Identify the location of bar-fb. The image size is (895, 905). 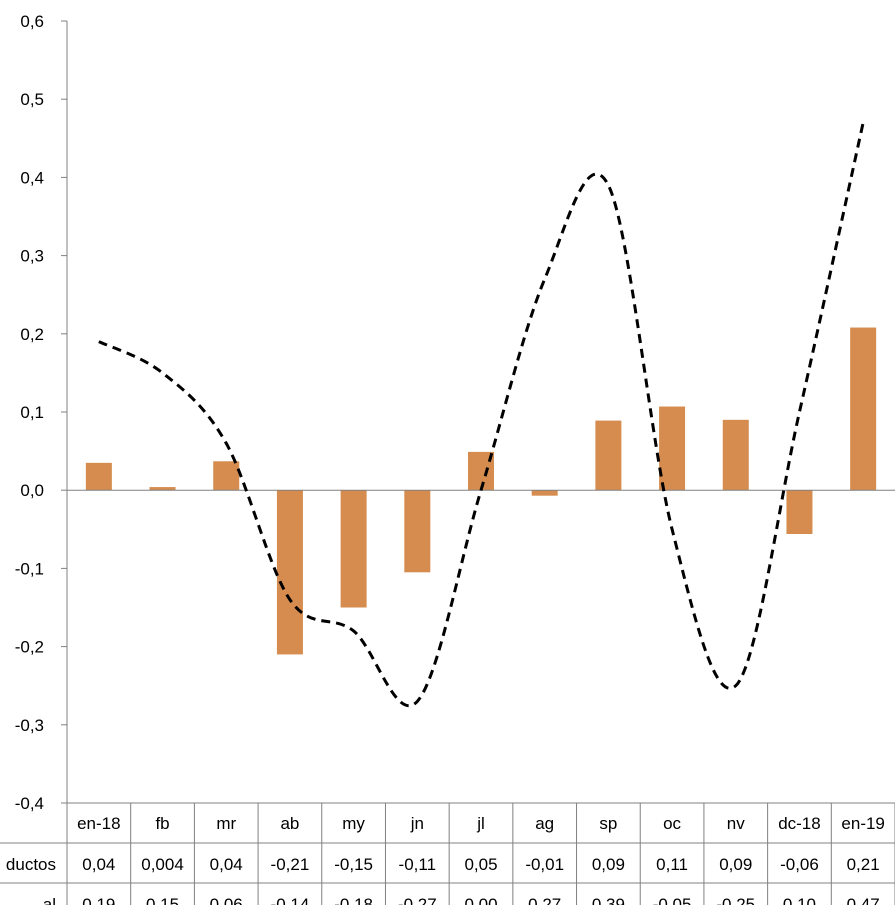
(162, 489).